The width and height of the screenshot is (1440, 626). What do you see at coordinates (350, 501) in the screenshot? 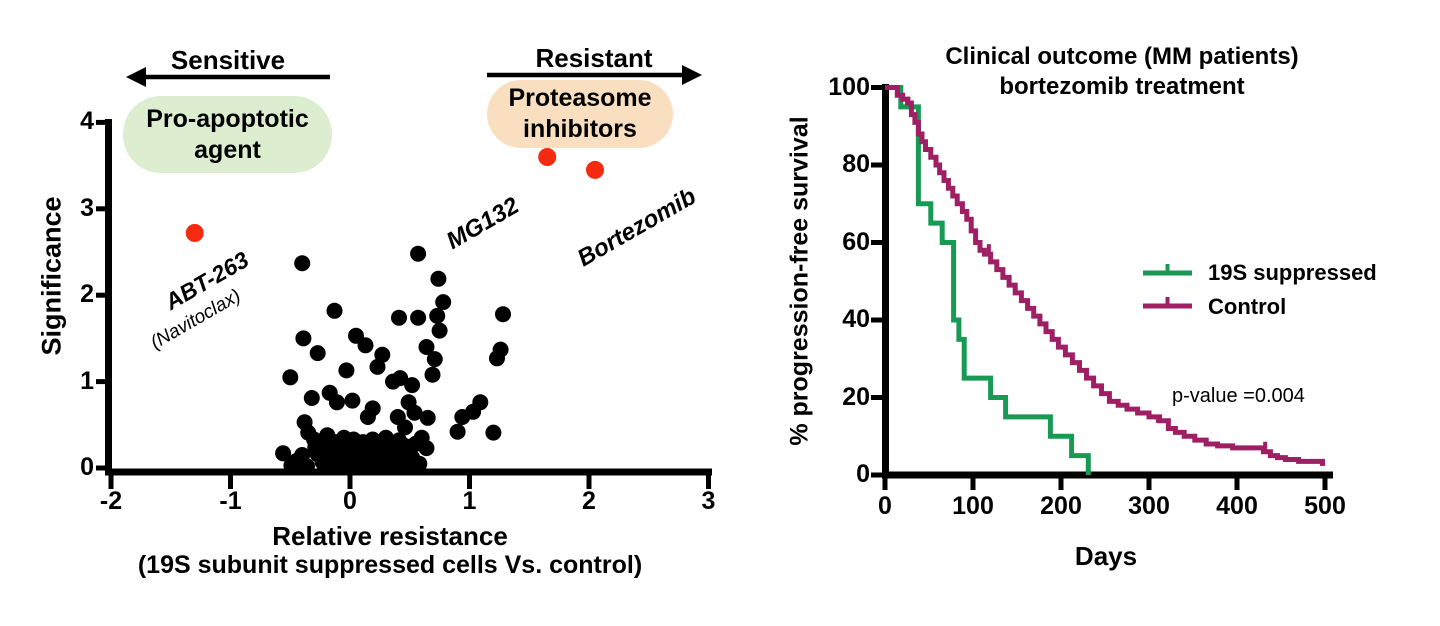
I see `left-x-tick-label: 0` at bounding box center [350, 501].